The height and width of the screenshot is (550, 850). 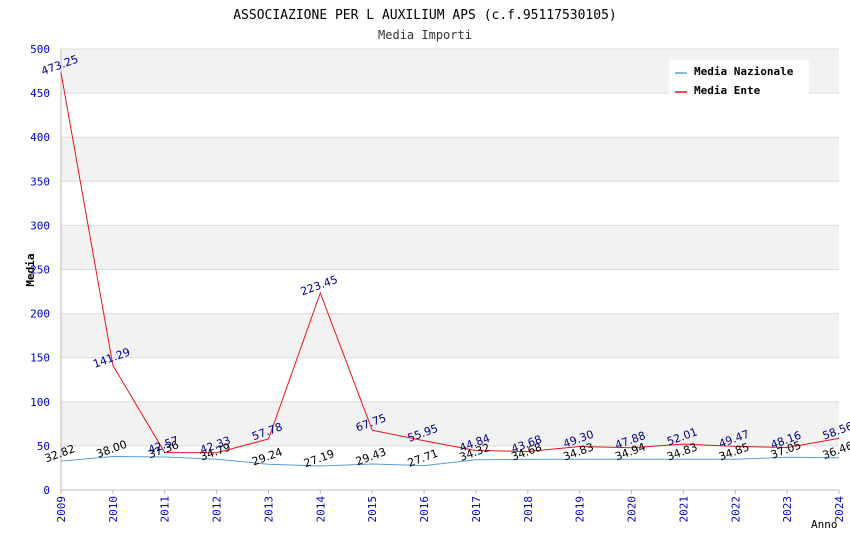 I want to click on legend-box, so click(x=739, y=78).